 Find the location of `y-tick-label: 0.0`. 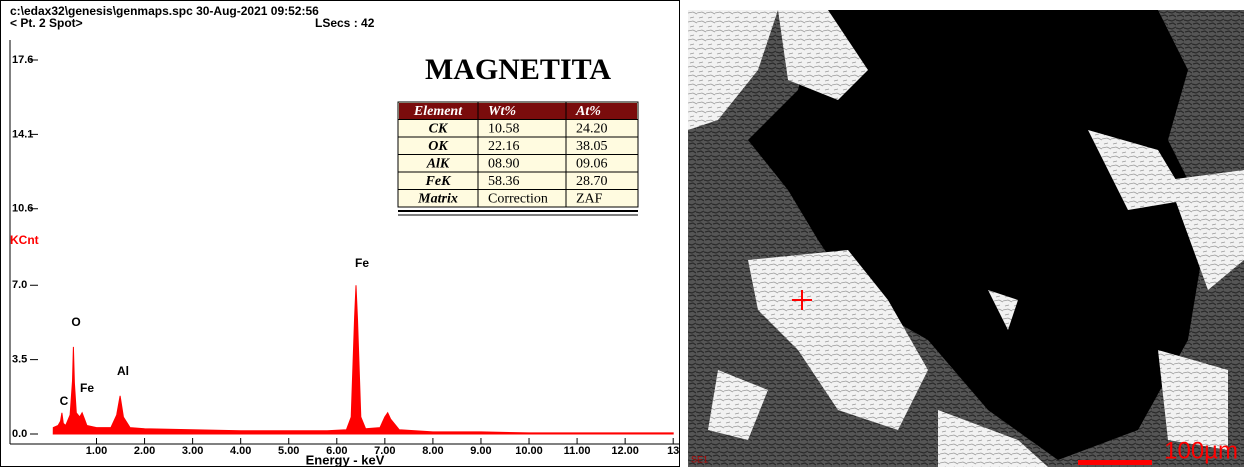

y-tick-label: 0.0 is located at coordinates (19, 434).